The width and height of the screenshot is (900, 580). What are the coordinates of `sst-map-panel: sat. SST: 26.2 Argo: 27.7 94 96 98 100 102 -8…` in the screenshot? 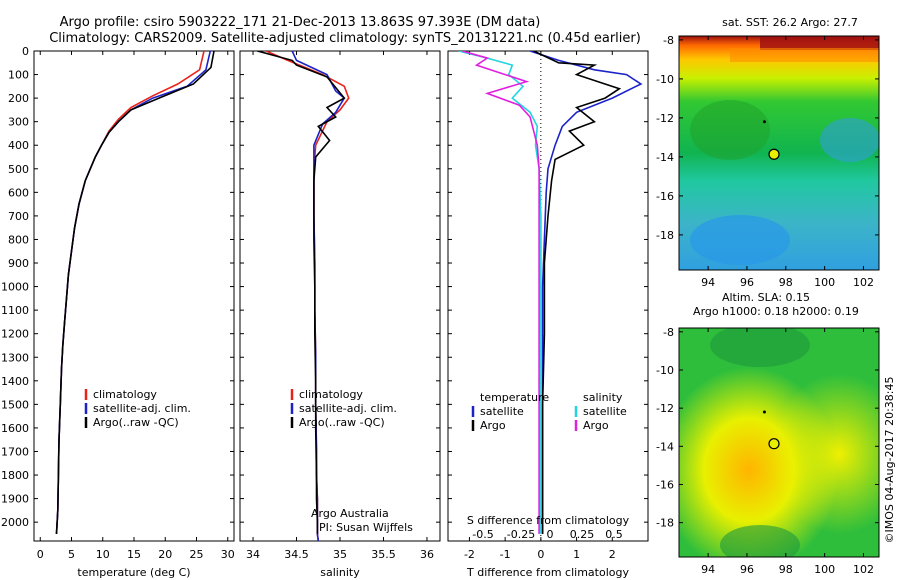 It's located at (768, 152).